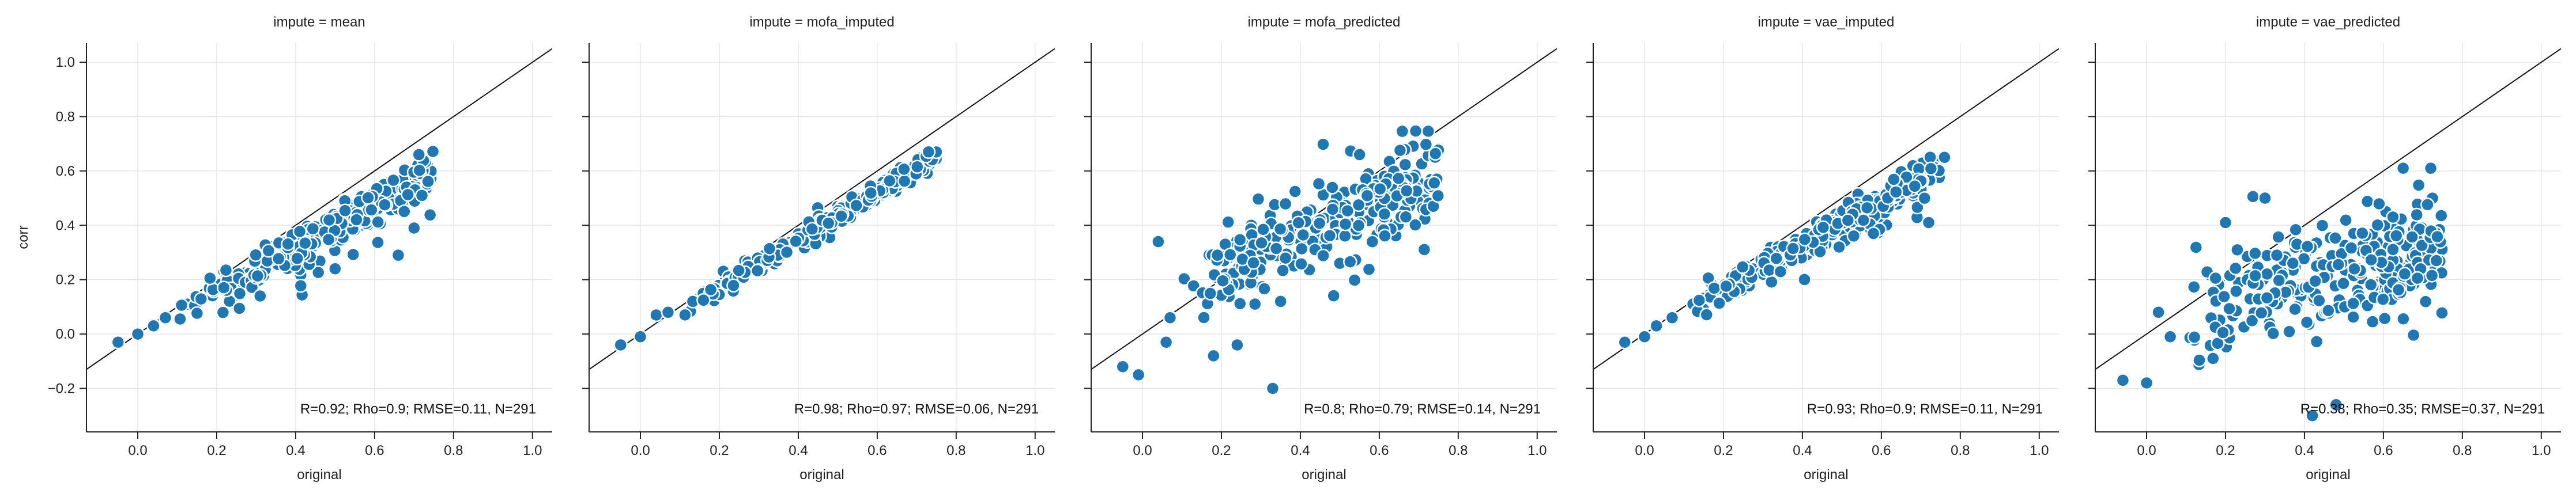 This screenshot has width=2576, height=501. Describe the element at coordinates (1881, 450) in the screenshot. I see `x-tick-label: 0.6` at that location.